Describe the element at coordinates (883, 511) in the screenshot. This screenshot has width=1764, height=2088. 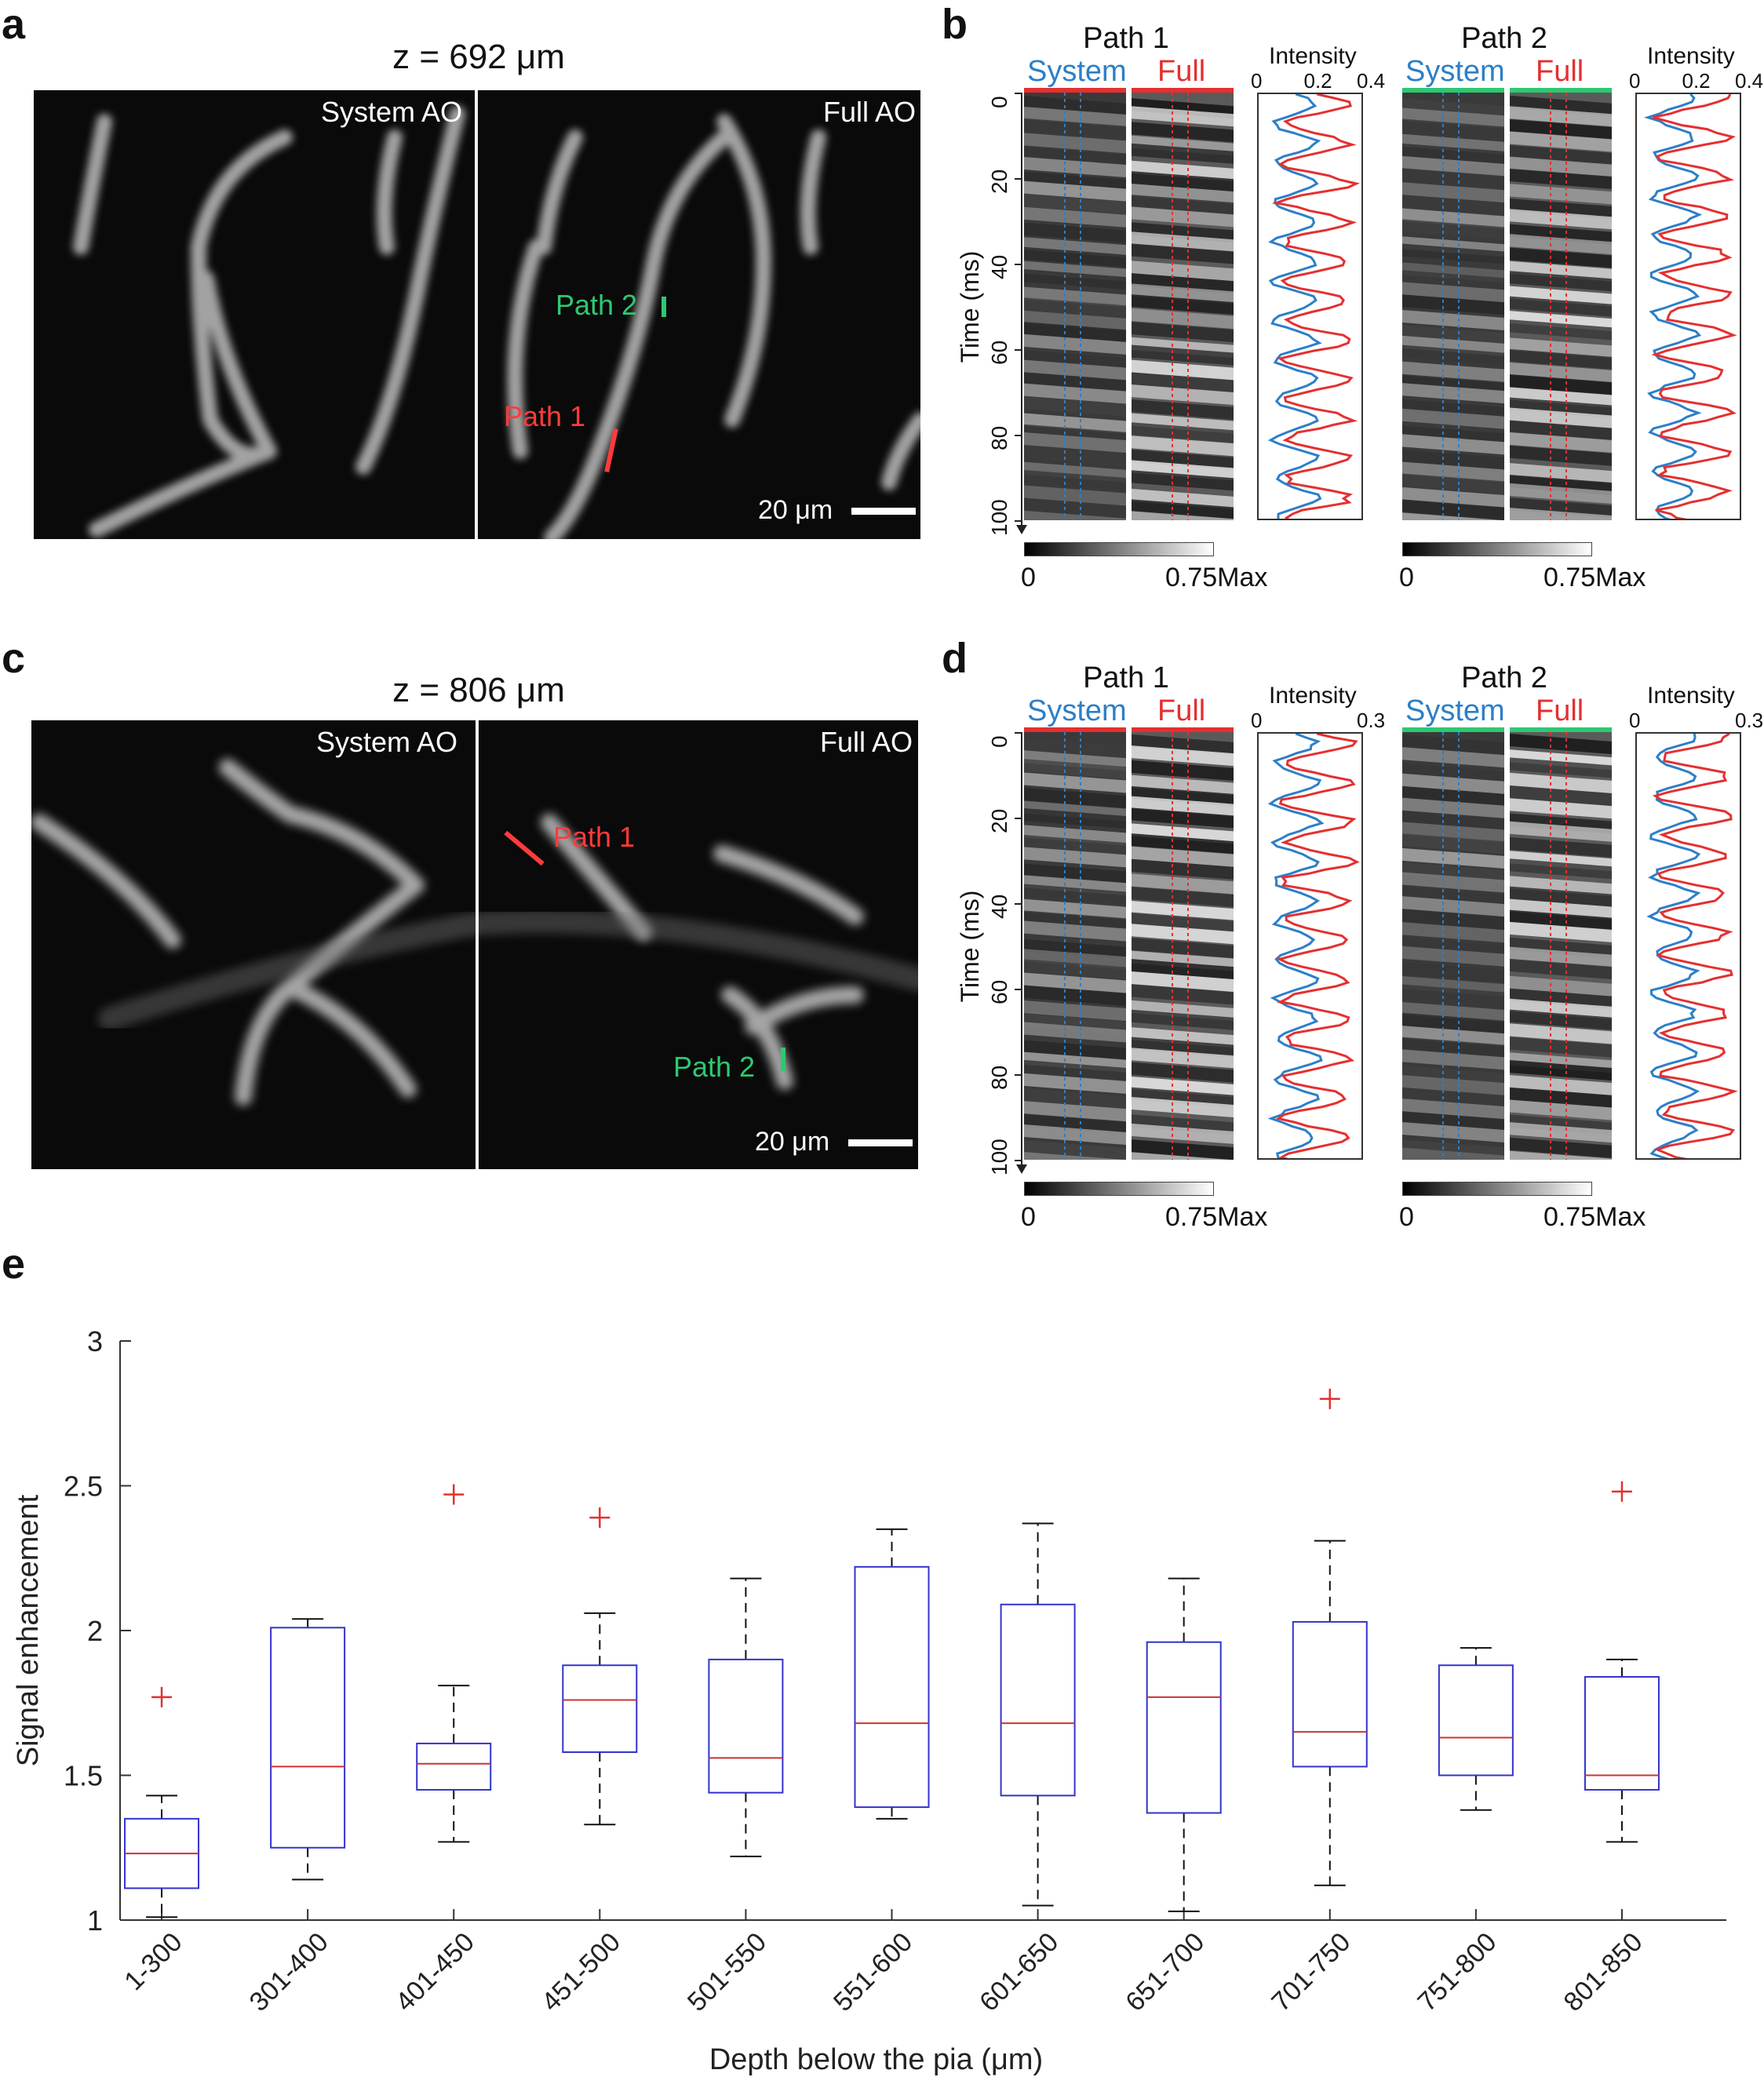
I see `panel-a-scale-bar` at that location.